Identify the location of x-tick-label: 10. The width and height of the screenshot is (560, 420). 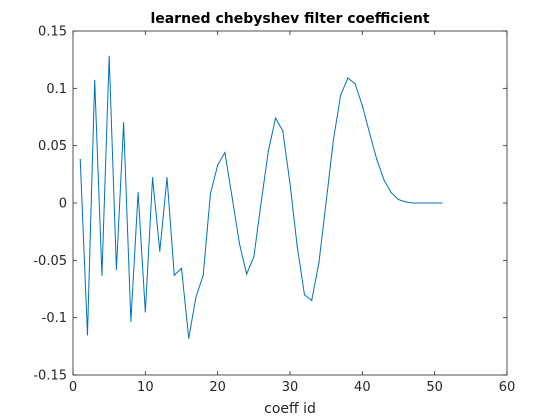
(145, 387).